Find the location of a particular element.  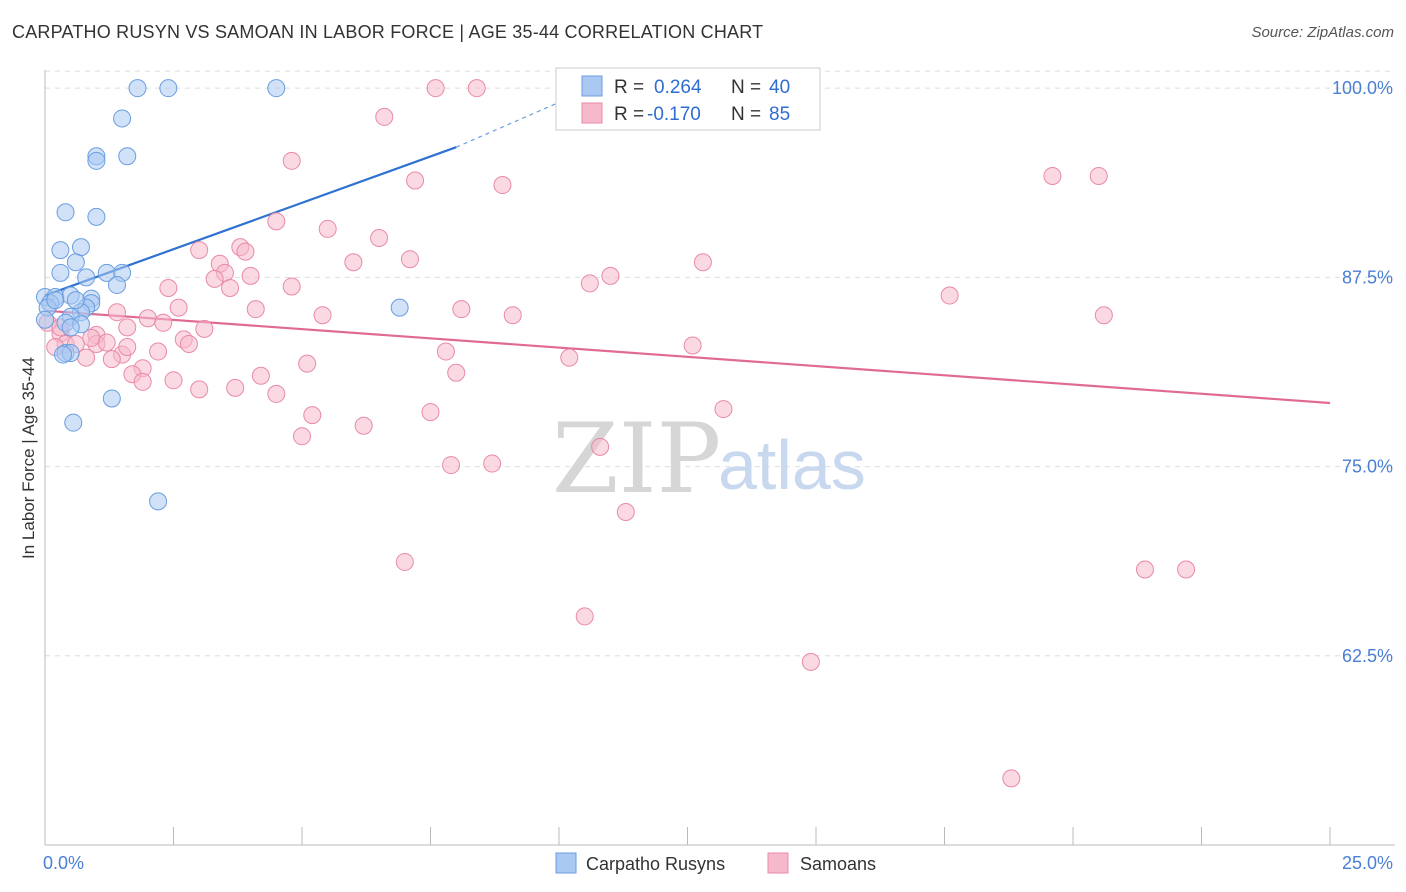

y-tick-labels: 62.5% 75.0% 87.5% 100.0% is located at coordinates (1362, 372).